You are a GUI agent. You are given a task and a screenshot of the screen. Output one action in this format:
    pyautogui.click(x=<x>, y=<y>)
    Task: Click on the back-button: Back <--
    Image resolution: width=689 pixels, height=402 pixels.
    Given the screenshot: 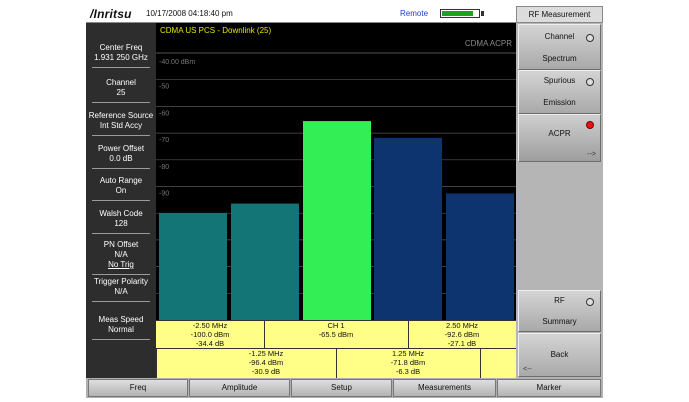 What is the action you would take?
    pyautogui.click(x=559, y=355)
    